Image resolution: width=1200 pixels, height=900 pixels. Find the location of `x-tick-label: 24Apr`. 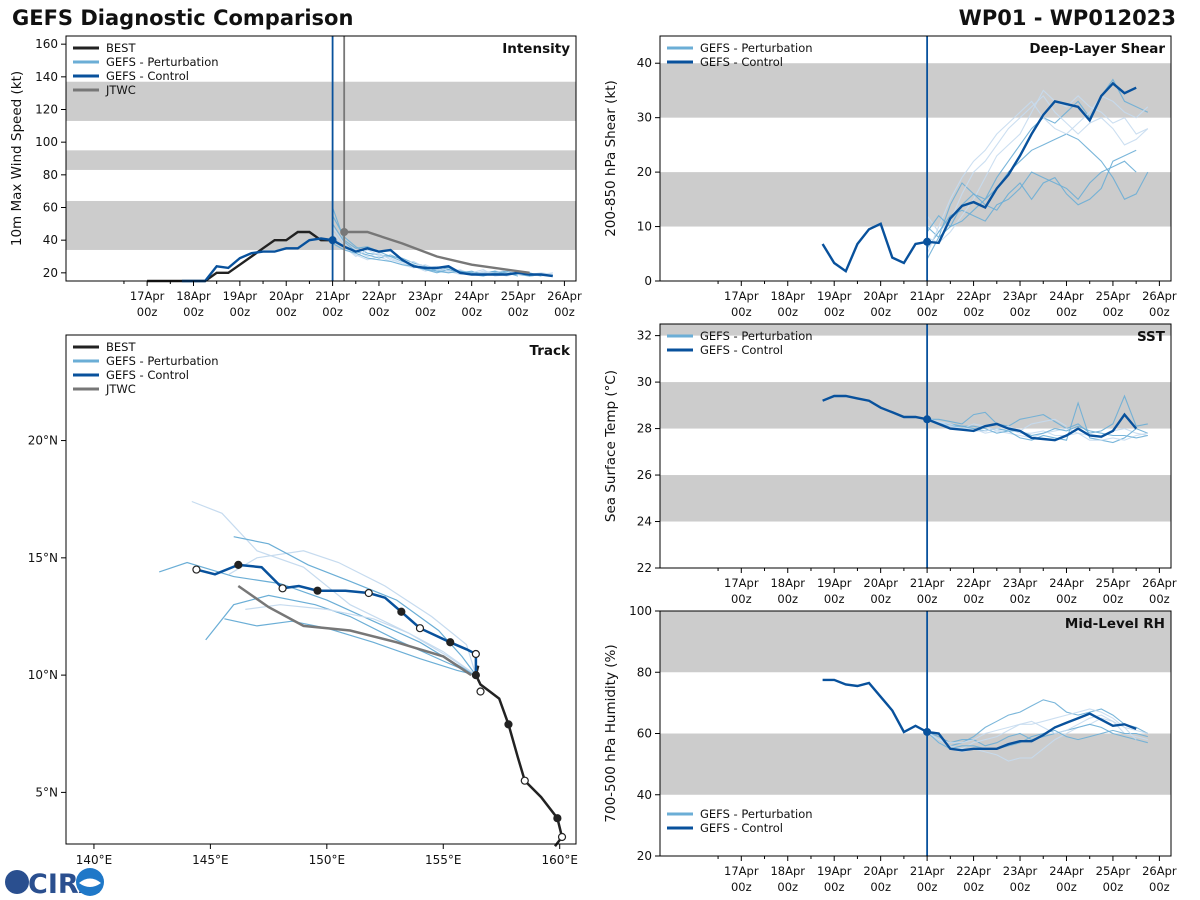

x-tick-label: 24Apr is located at coordinates (1066, 583).